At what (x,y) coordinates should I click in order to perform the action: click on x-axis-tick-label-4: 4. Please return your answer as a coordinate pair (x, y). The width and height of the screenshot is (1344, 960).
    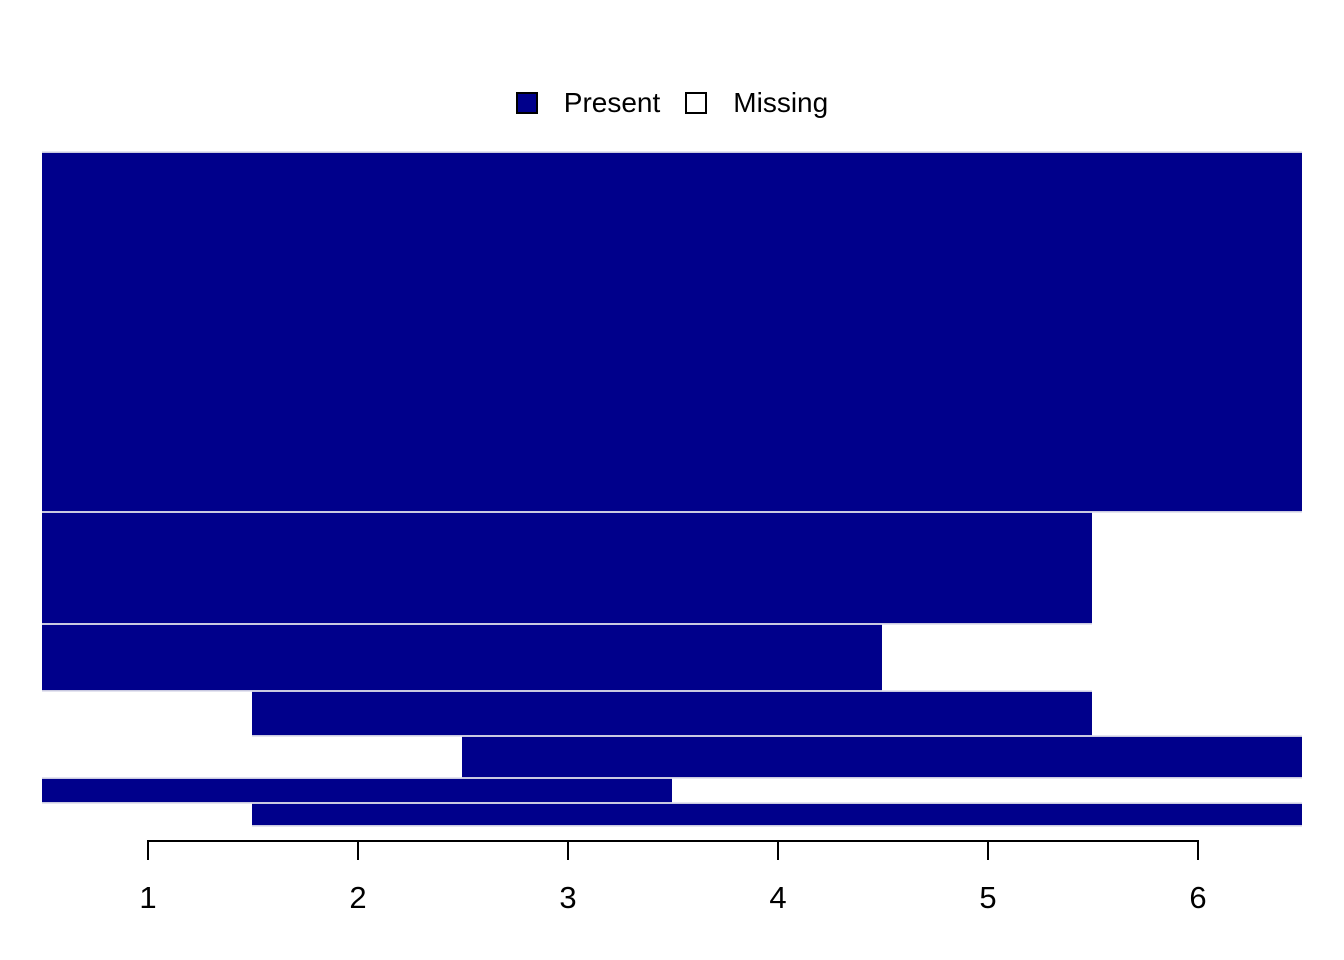
    Looking at the image, I should click on (778, 897).